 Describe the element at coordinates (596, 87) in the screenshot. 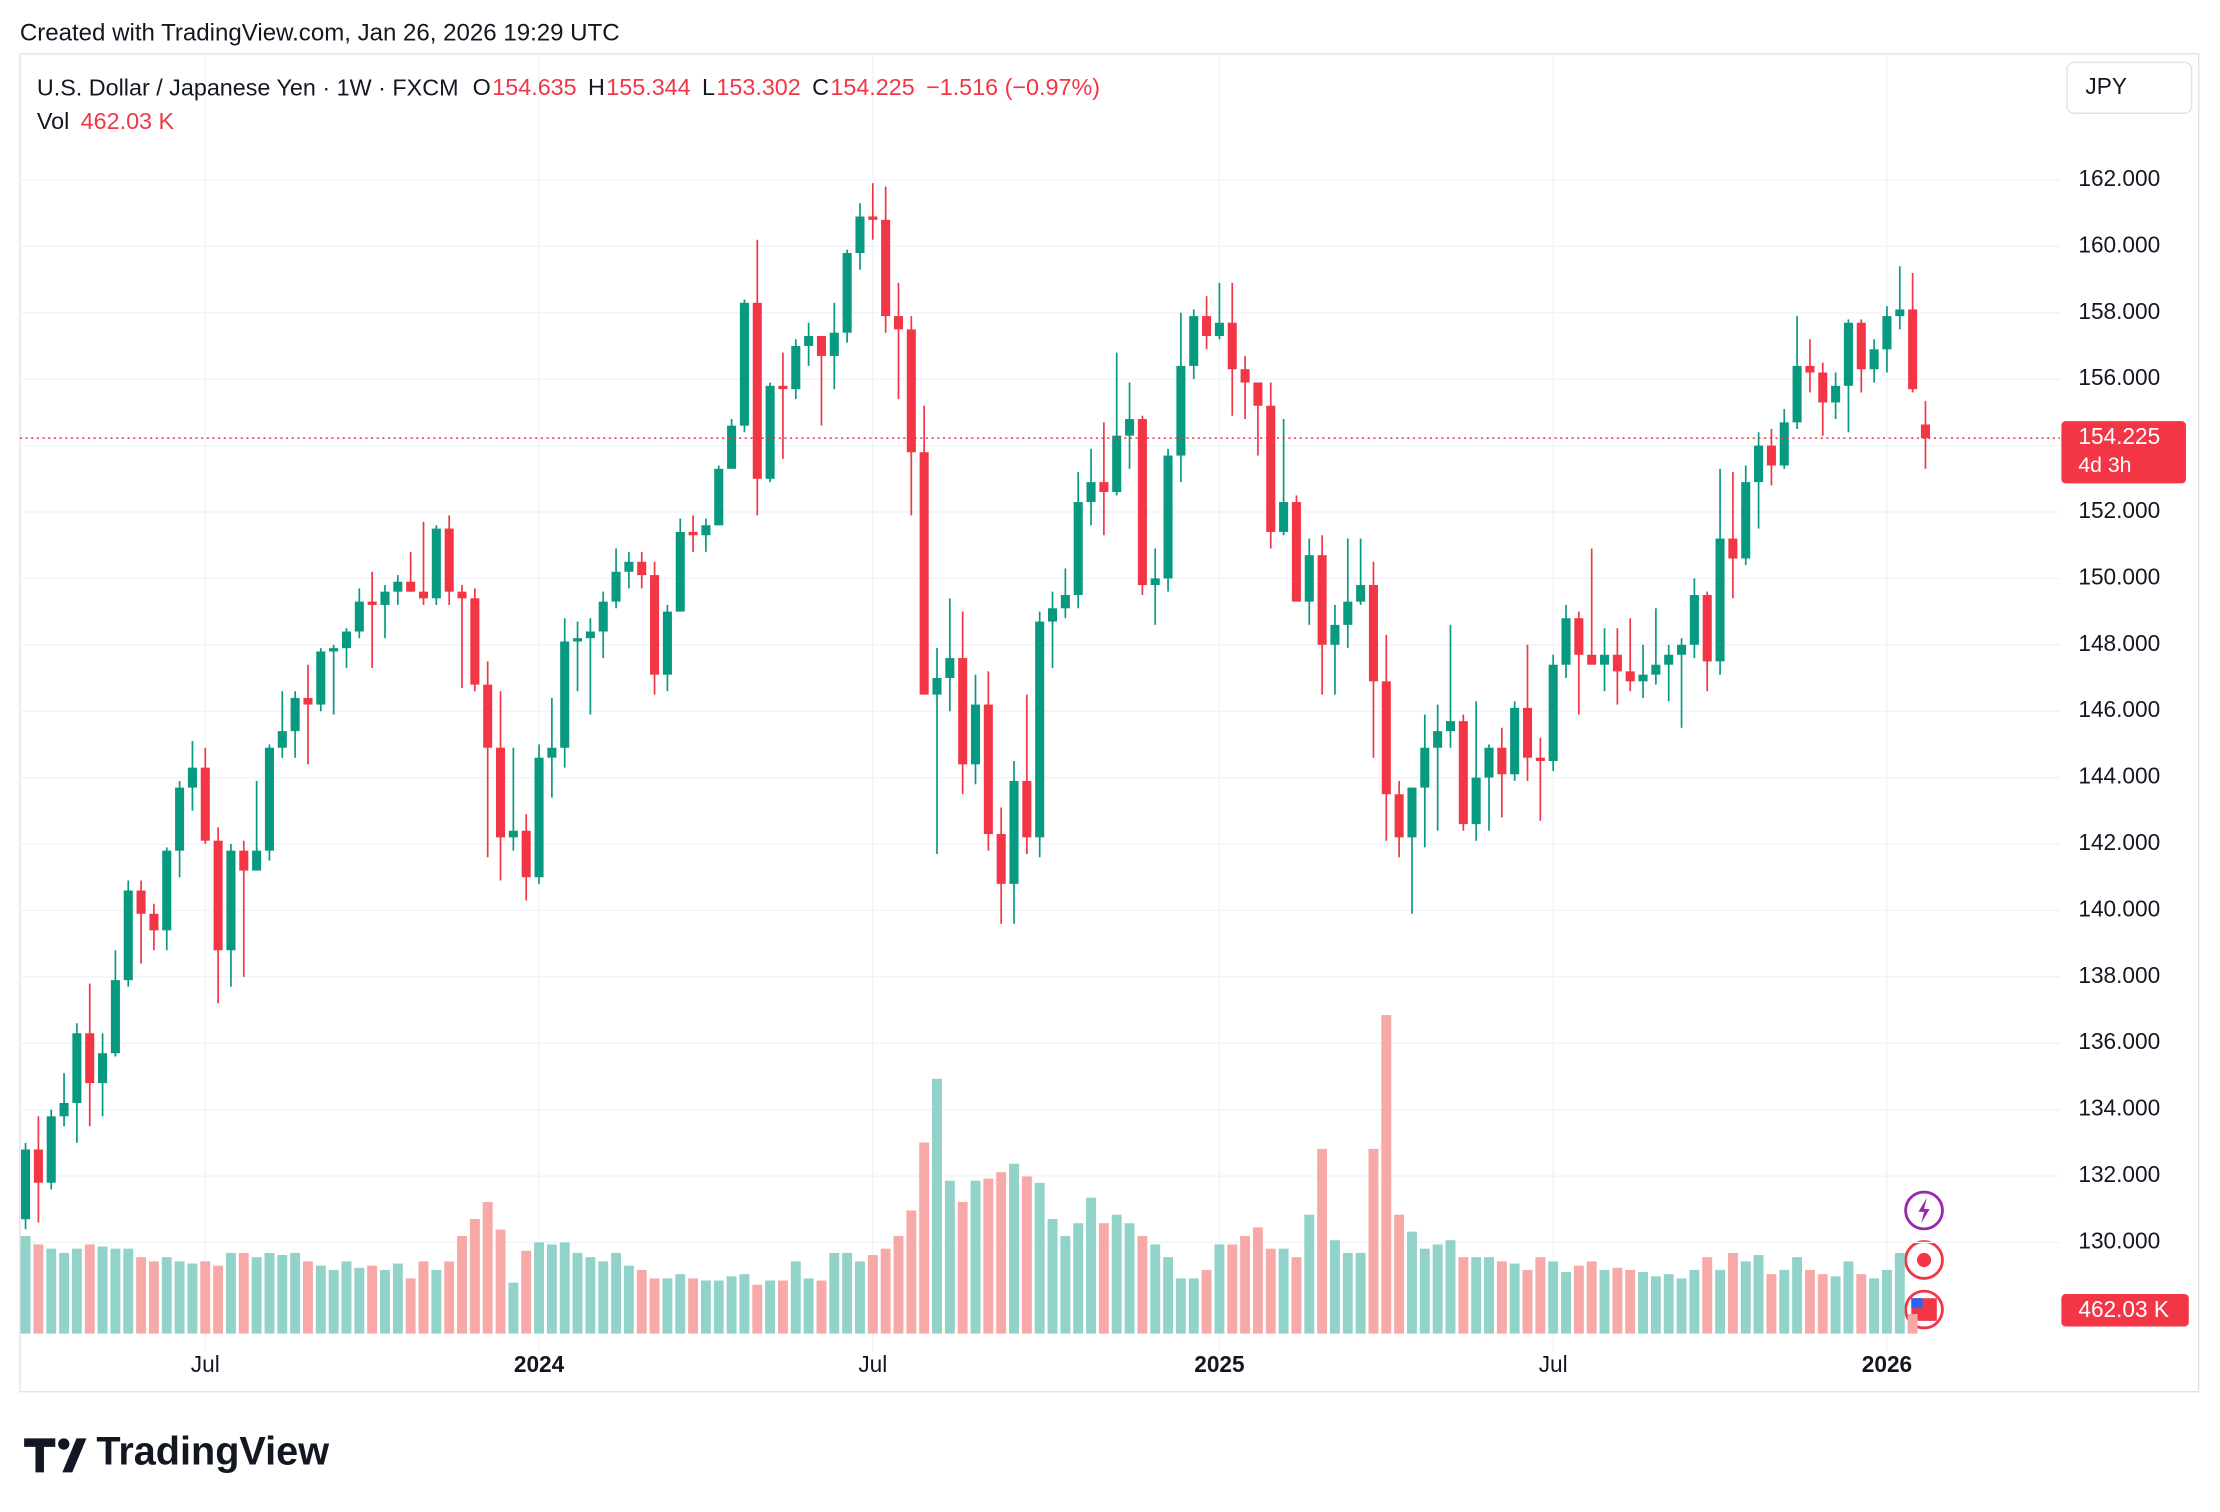

I see `legend-key: H` at that location.